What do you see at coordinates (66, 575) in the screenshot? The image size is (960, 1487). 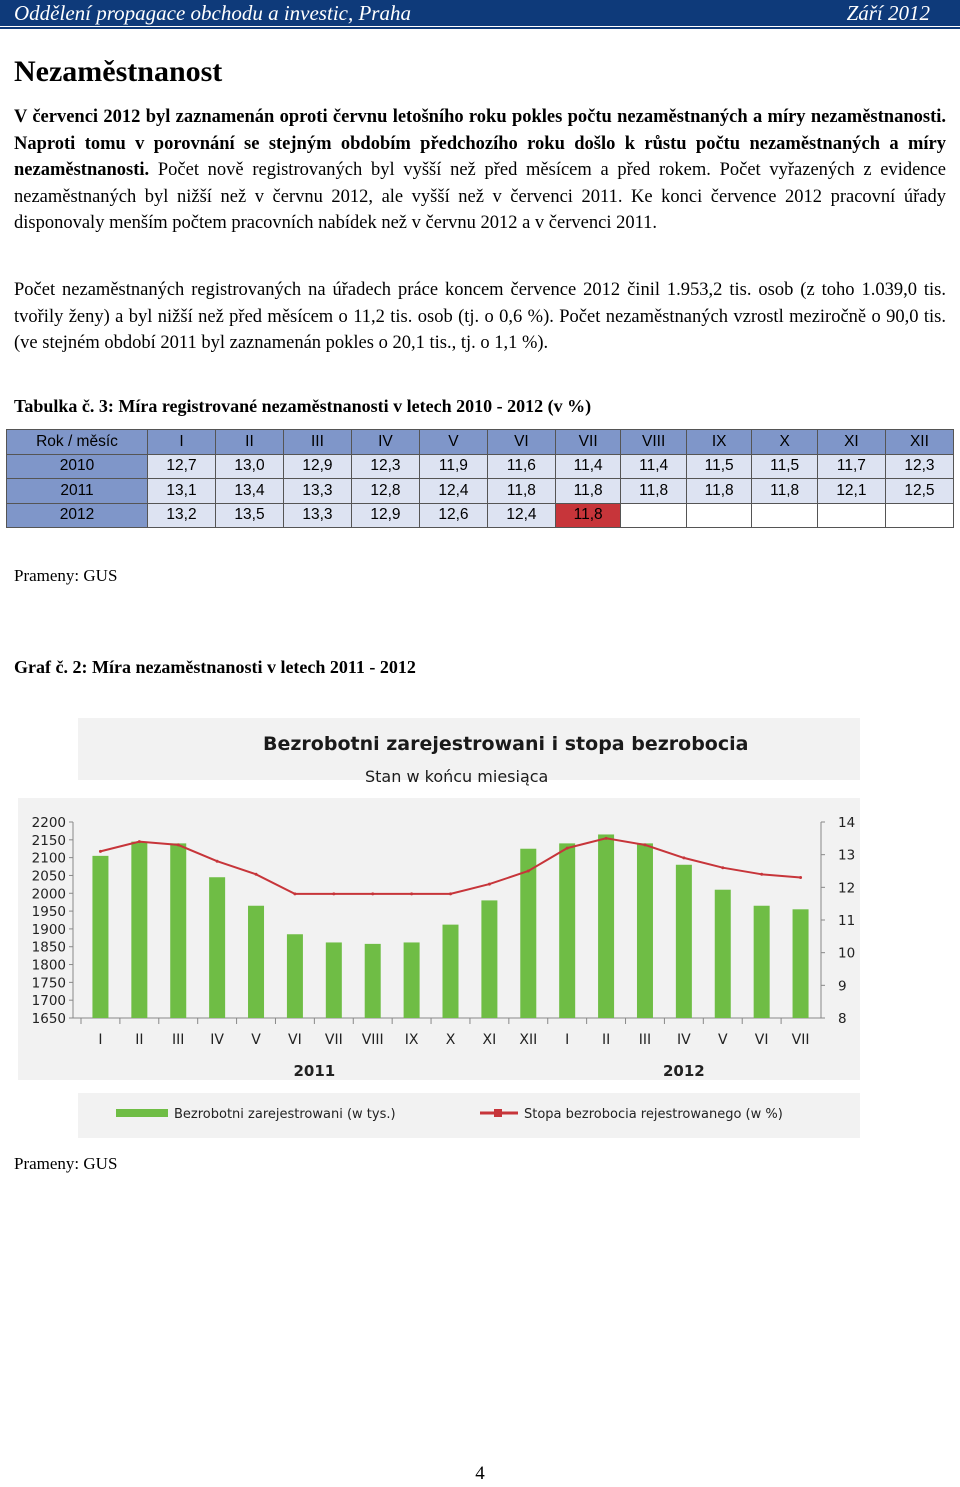 I see `table-source: Prameny: GUS` at bounding box center [66, 575].